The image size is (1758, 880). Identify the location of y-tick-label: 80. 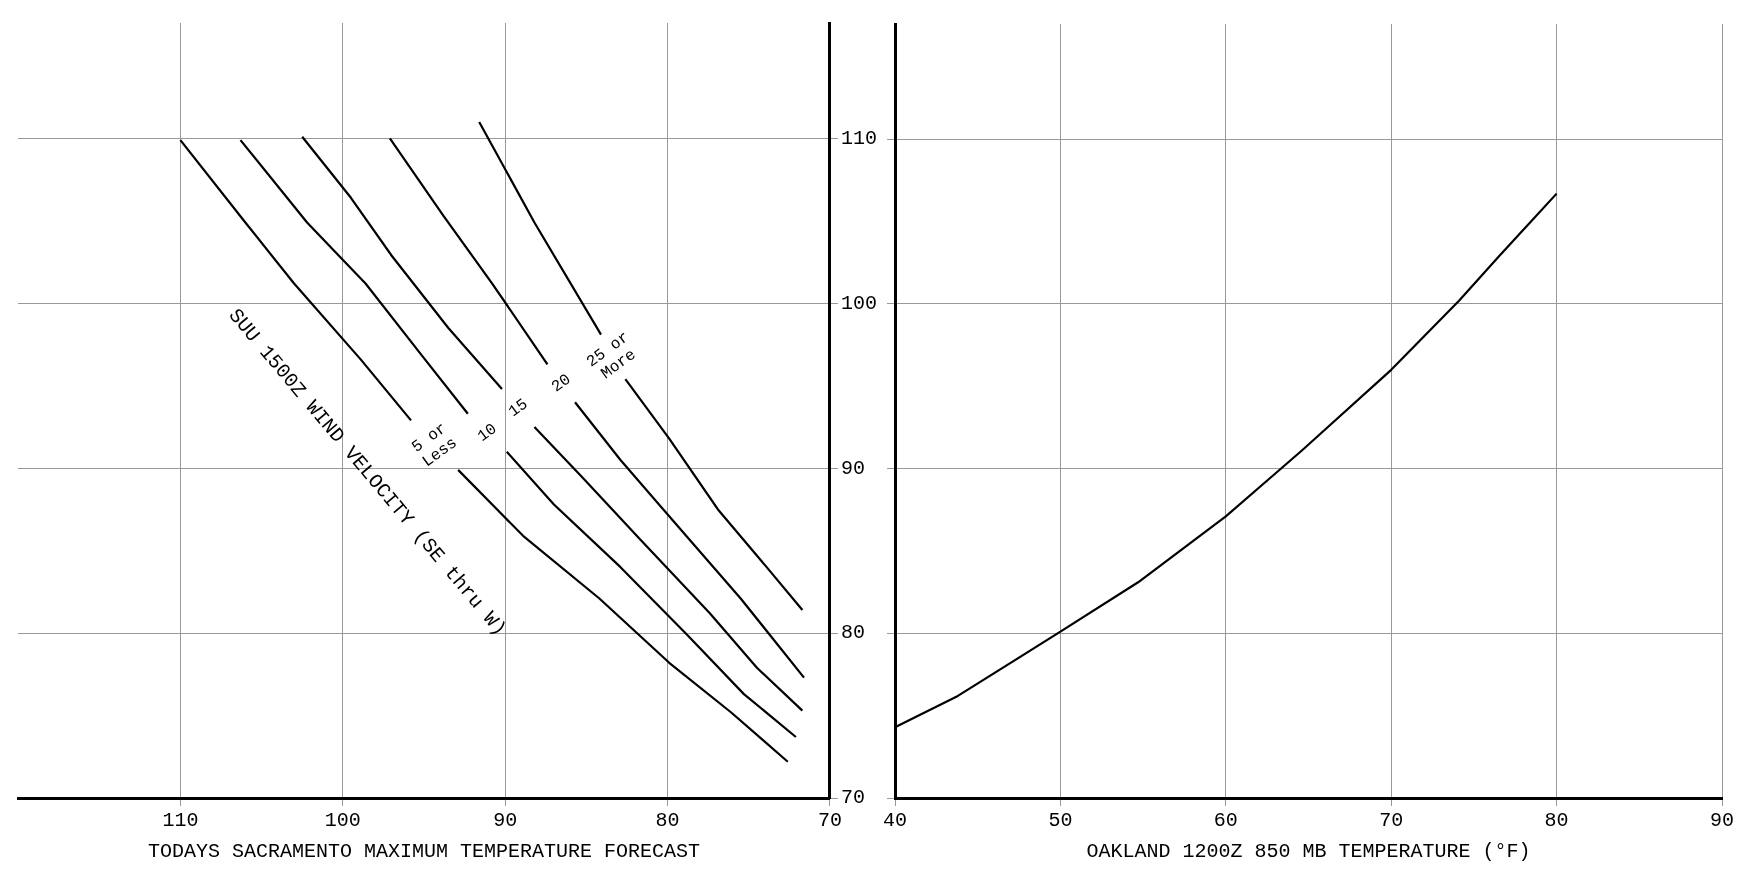
(853, 633).